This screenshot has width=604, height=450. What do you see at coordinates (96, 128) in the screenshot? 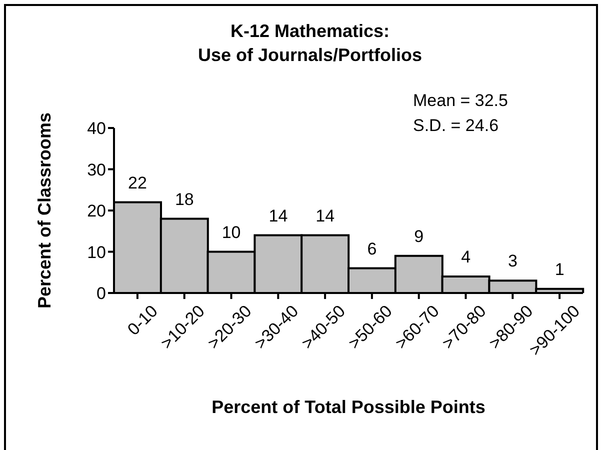
I see `y-tick-label: 40` at bounding box center [96, 128].